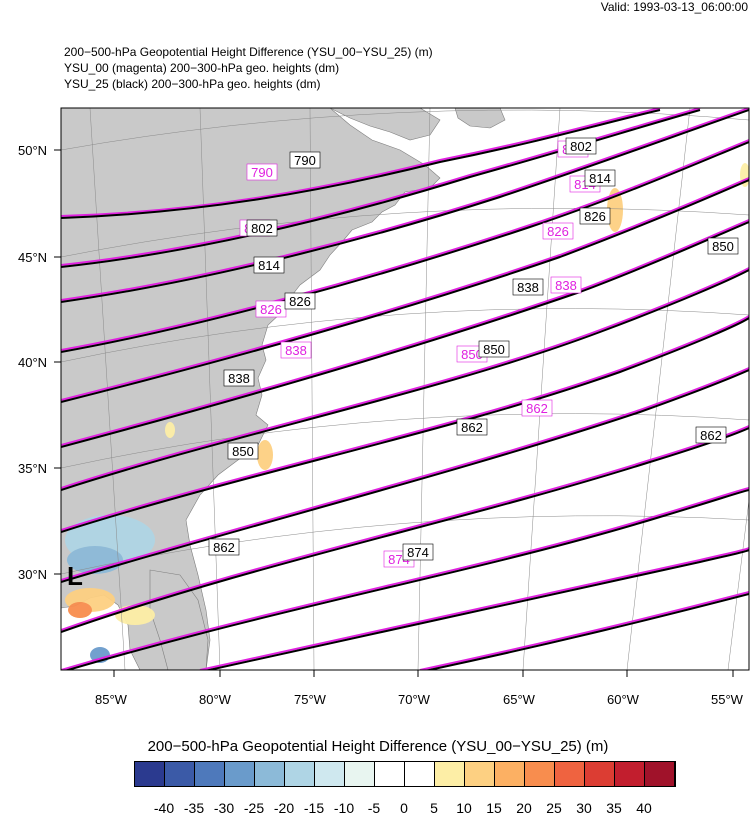  I want to click on black-label: 802, so click(581, 146).